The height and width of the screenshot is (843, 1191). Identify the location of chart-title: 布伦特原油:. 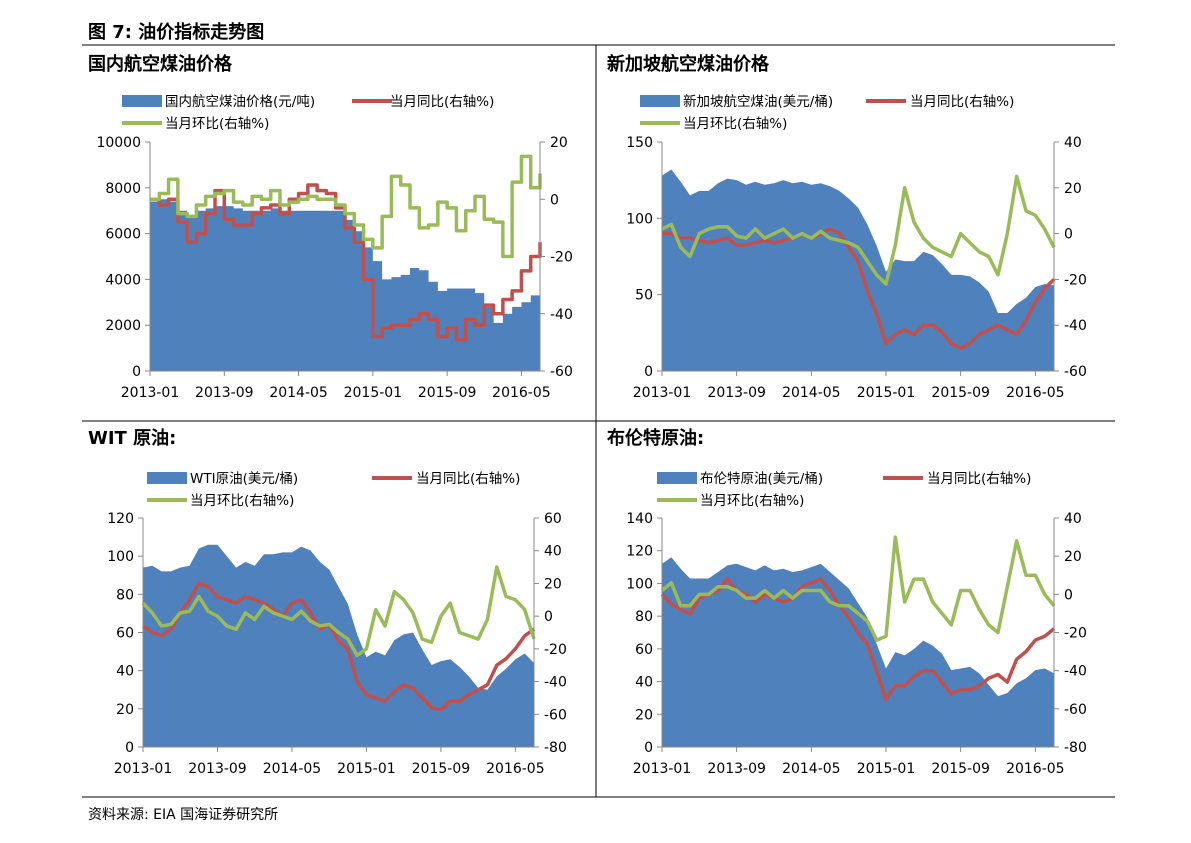
(655, 438).